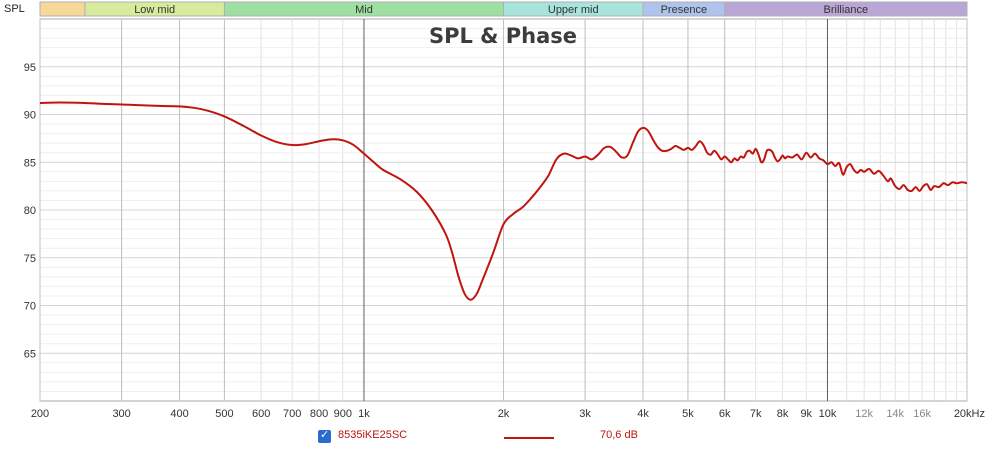 The height and width of the screenshot is (453, 987). Describe the element at coordinates (503, 36) in the screenshot. I see `chart-title: SPL & Phase` at that location.